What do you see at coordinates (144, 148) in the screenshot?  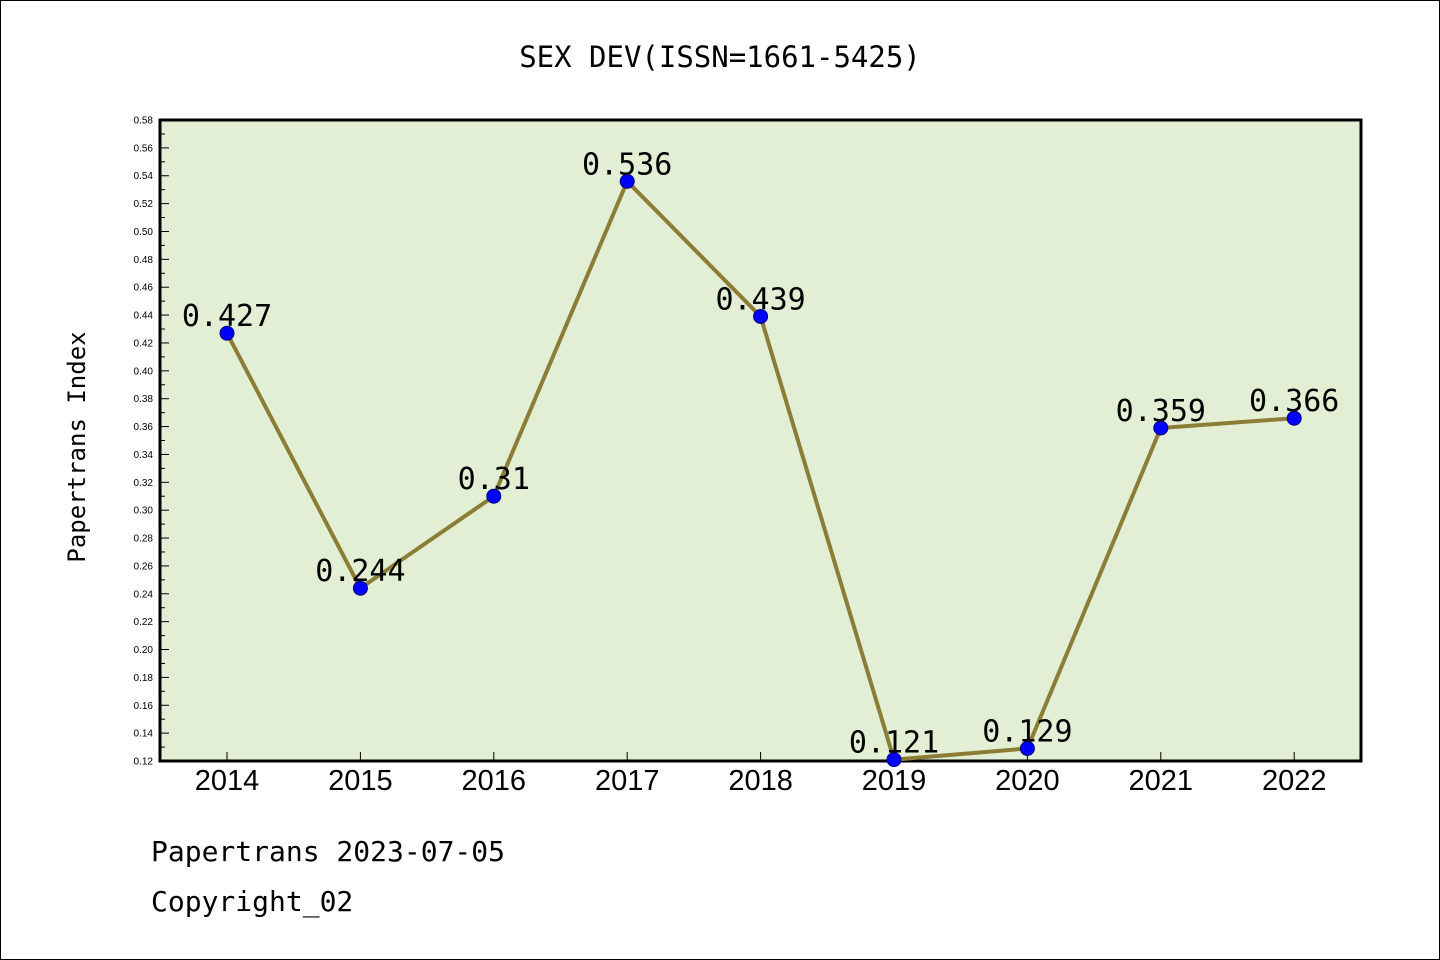 I see `y-tick-label: 0.56` at bounding box center [144, 148].